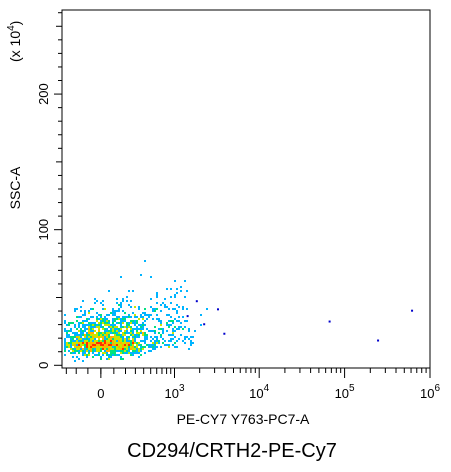 Image resolution: width=451 pixels, height=472 pixels. Describe the element at coordinates (14, 41) in the screenshot. I see `y-multiplier-label: (x 104)` at that location.